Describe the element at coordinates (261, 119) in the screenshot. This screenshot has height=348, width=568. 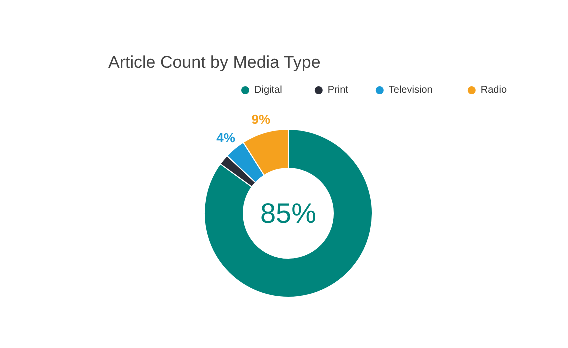
I see `data-label: 9%` at that location.